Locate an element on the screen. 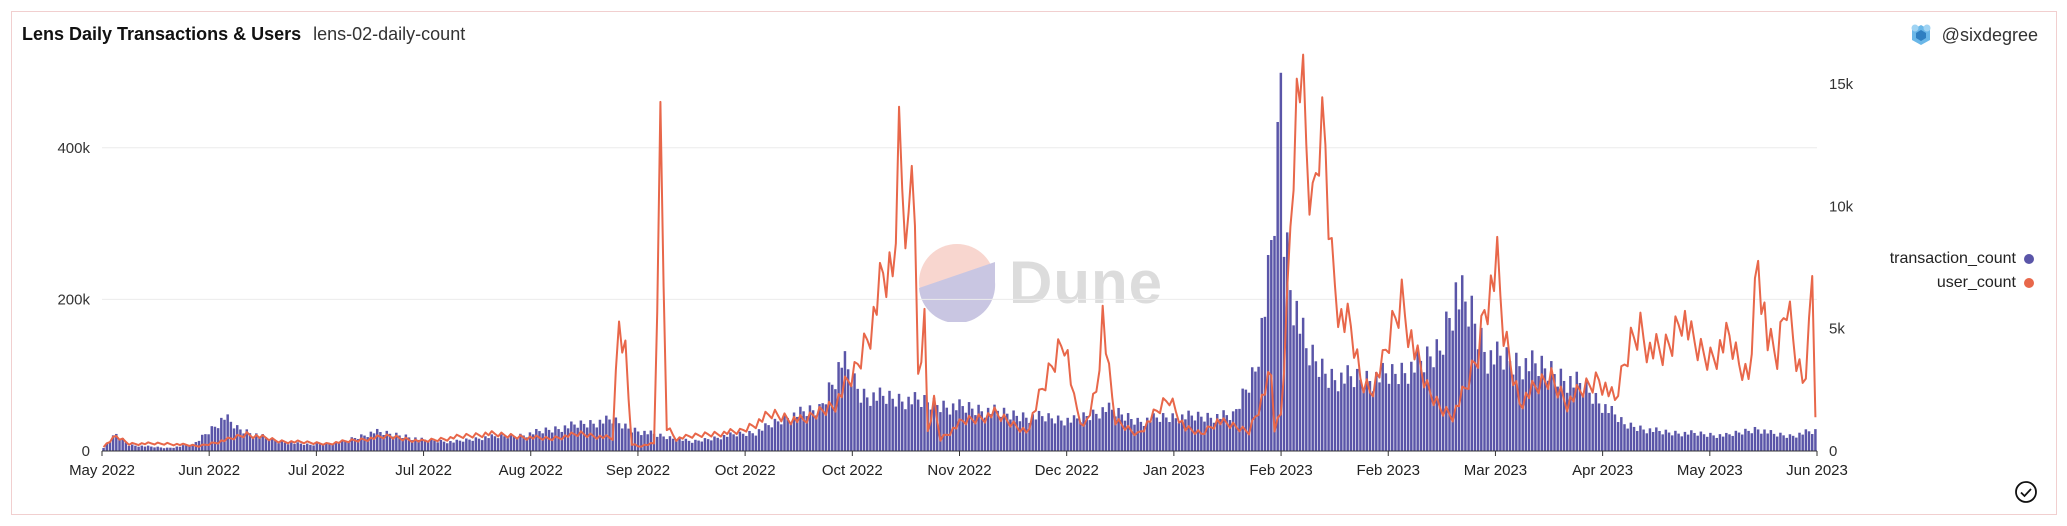 This screenshot has height=526, width=2067. legend-item-transaction: transaction_count is located at coordinates (1962, 259).